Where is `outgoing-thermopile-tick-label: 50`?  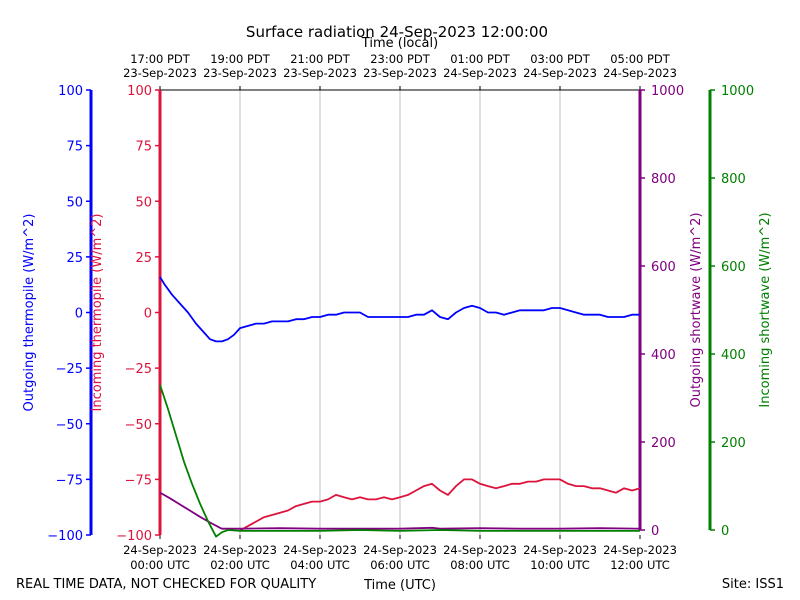 outgoing-thermopile-tick-label: 50 is located at coordinates (74, 202).